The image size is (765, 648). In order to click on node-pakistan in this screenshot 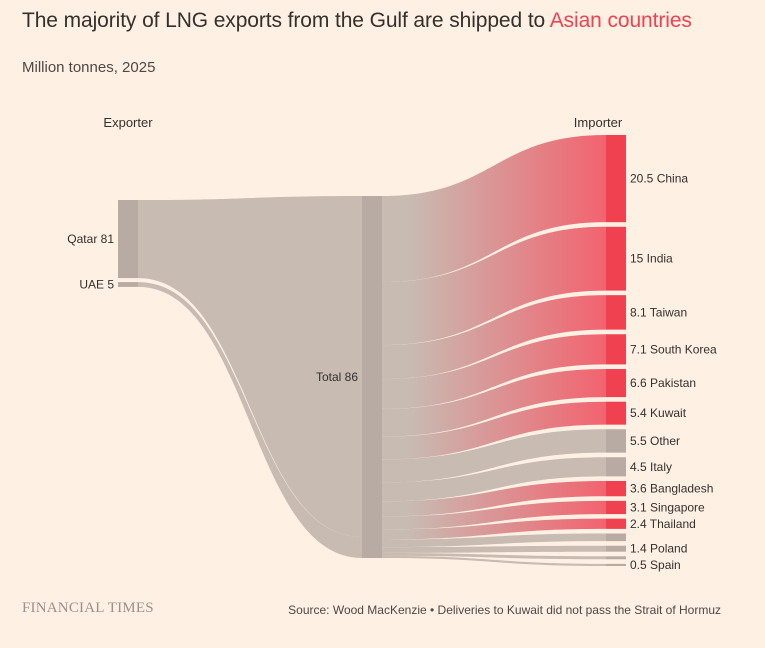, I will do `click(616, 383)`.